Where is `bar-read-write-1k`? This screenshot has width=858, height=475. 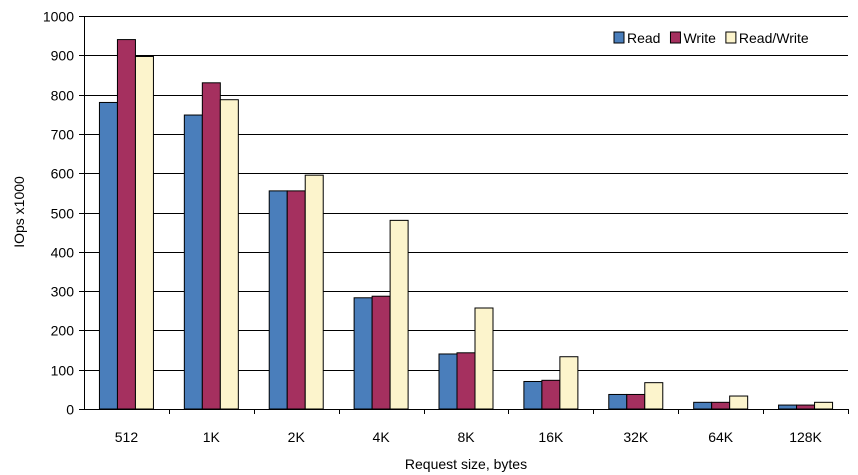
bar-read-write-1k is located at coordinates (229, 254).